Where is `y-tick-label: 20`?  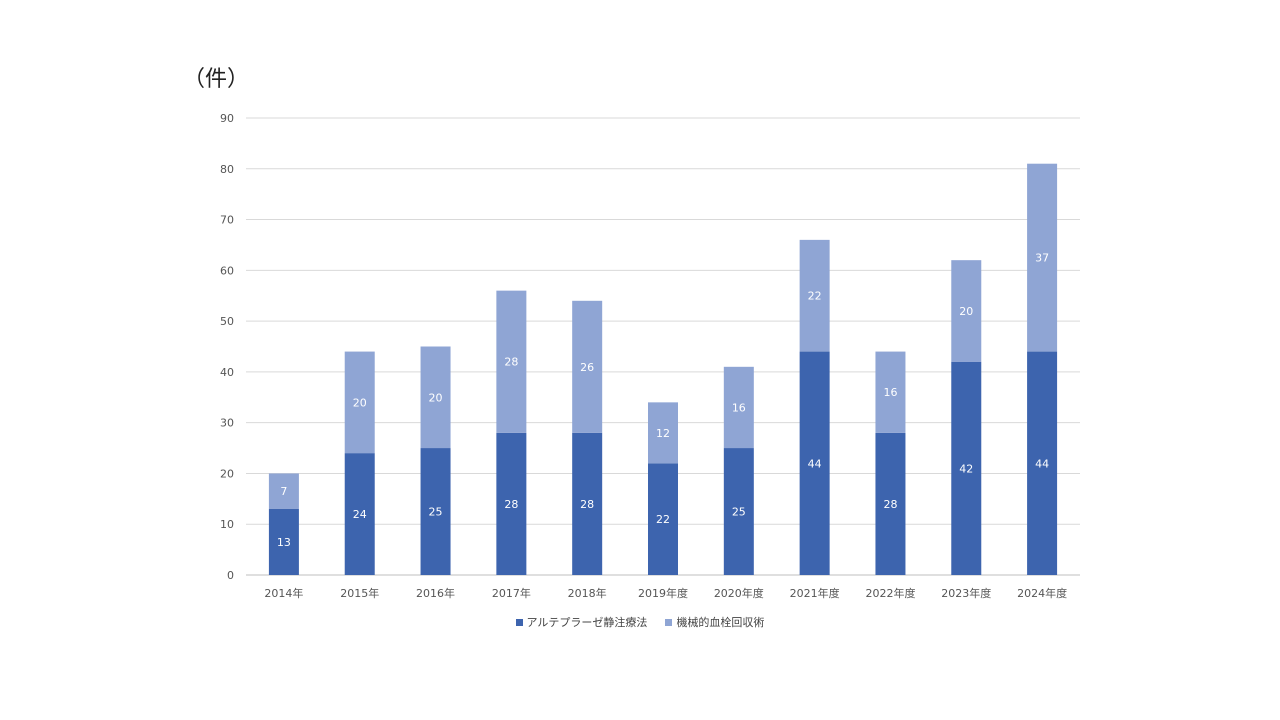 y-tick-label: 20 is located at coordinates (227, 473).